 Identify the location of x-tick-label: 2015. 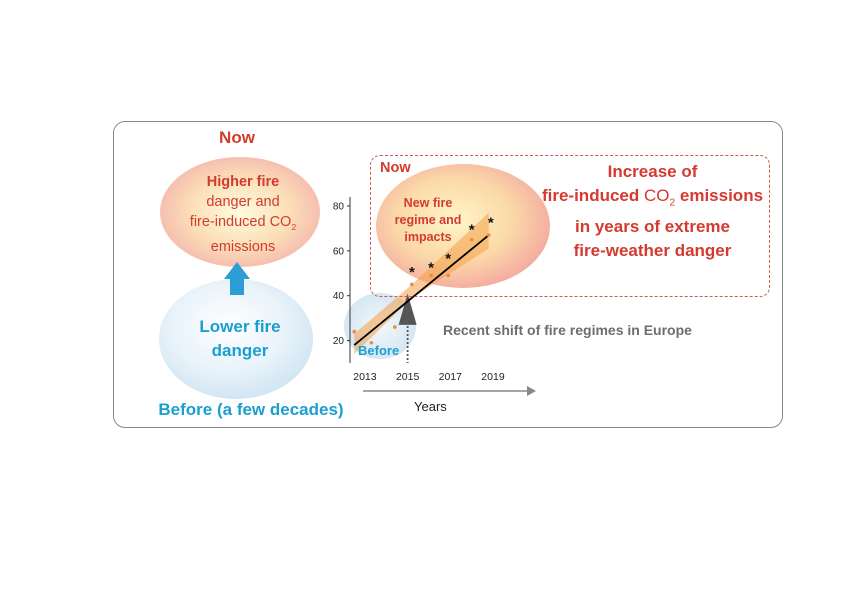
(408, 377).